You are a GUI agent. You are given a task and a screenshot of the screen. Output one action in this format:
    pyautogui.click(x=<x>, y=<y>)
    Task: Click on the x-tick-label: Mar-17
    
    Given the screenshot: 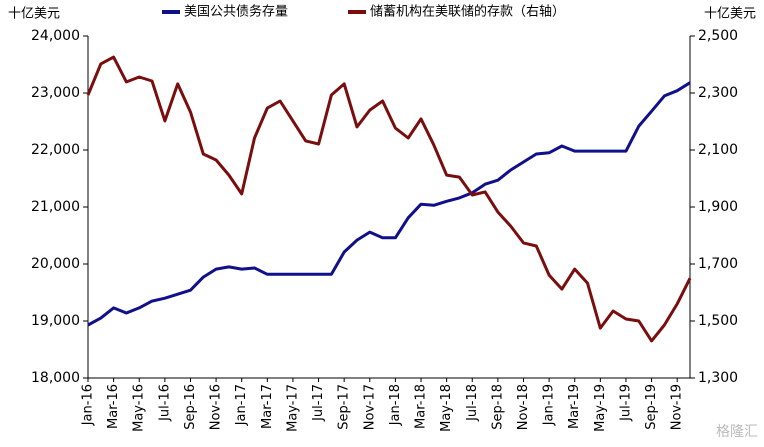 What is the action you would take?
    pyautogui.click(x=267, y=406)
    